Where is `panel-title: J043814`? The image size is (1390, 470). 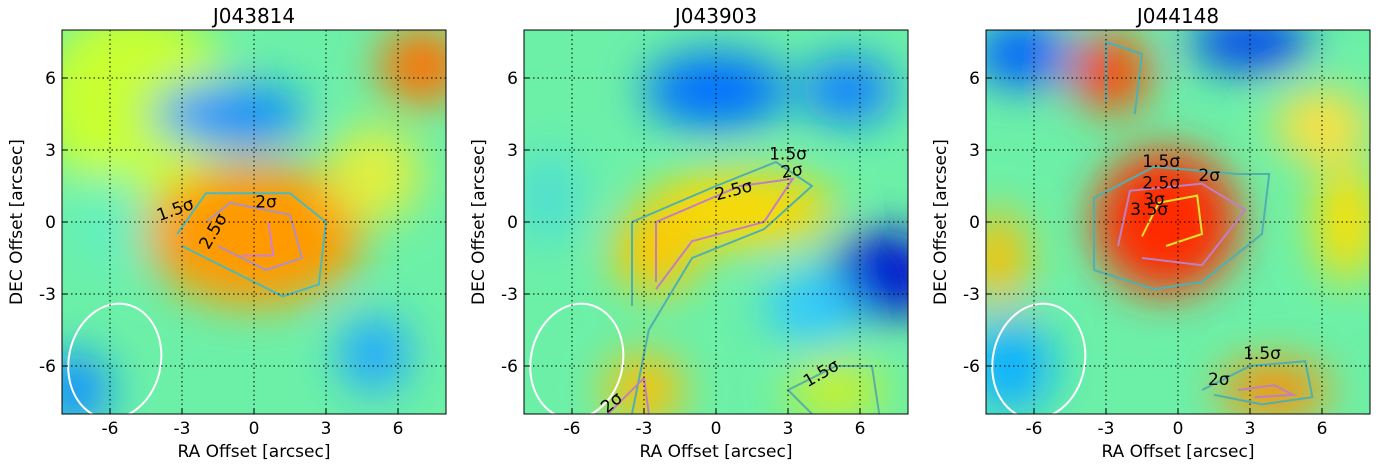 panel-title: J043814 is located at coordinates (253, 16).